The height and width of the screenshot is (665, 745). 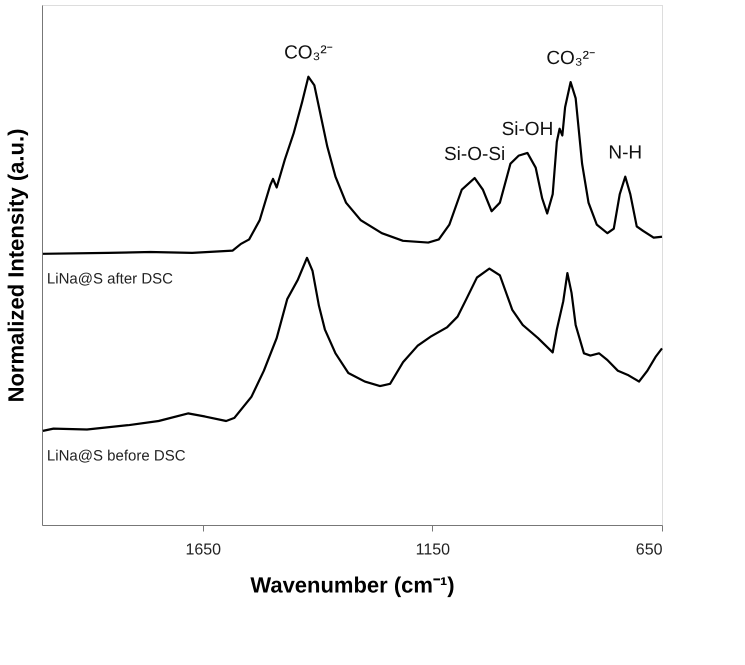 What do you see at coordinates (116, 456) in the screenshot?
I see `series-label: LiNa@S before DSC` at bounding box center [116, 456].